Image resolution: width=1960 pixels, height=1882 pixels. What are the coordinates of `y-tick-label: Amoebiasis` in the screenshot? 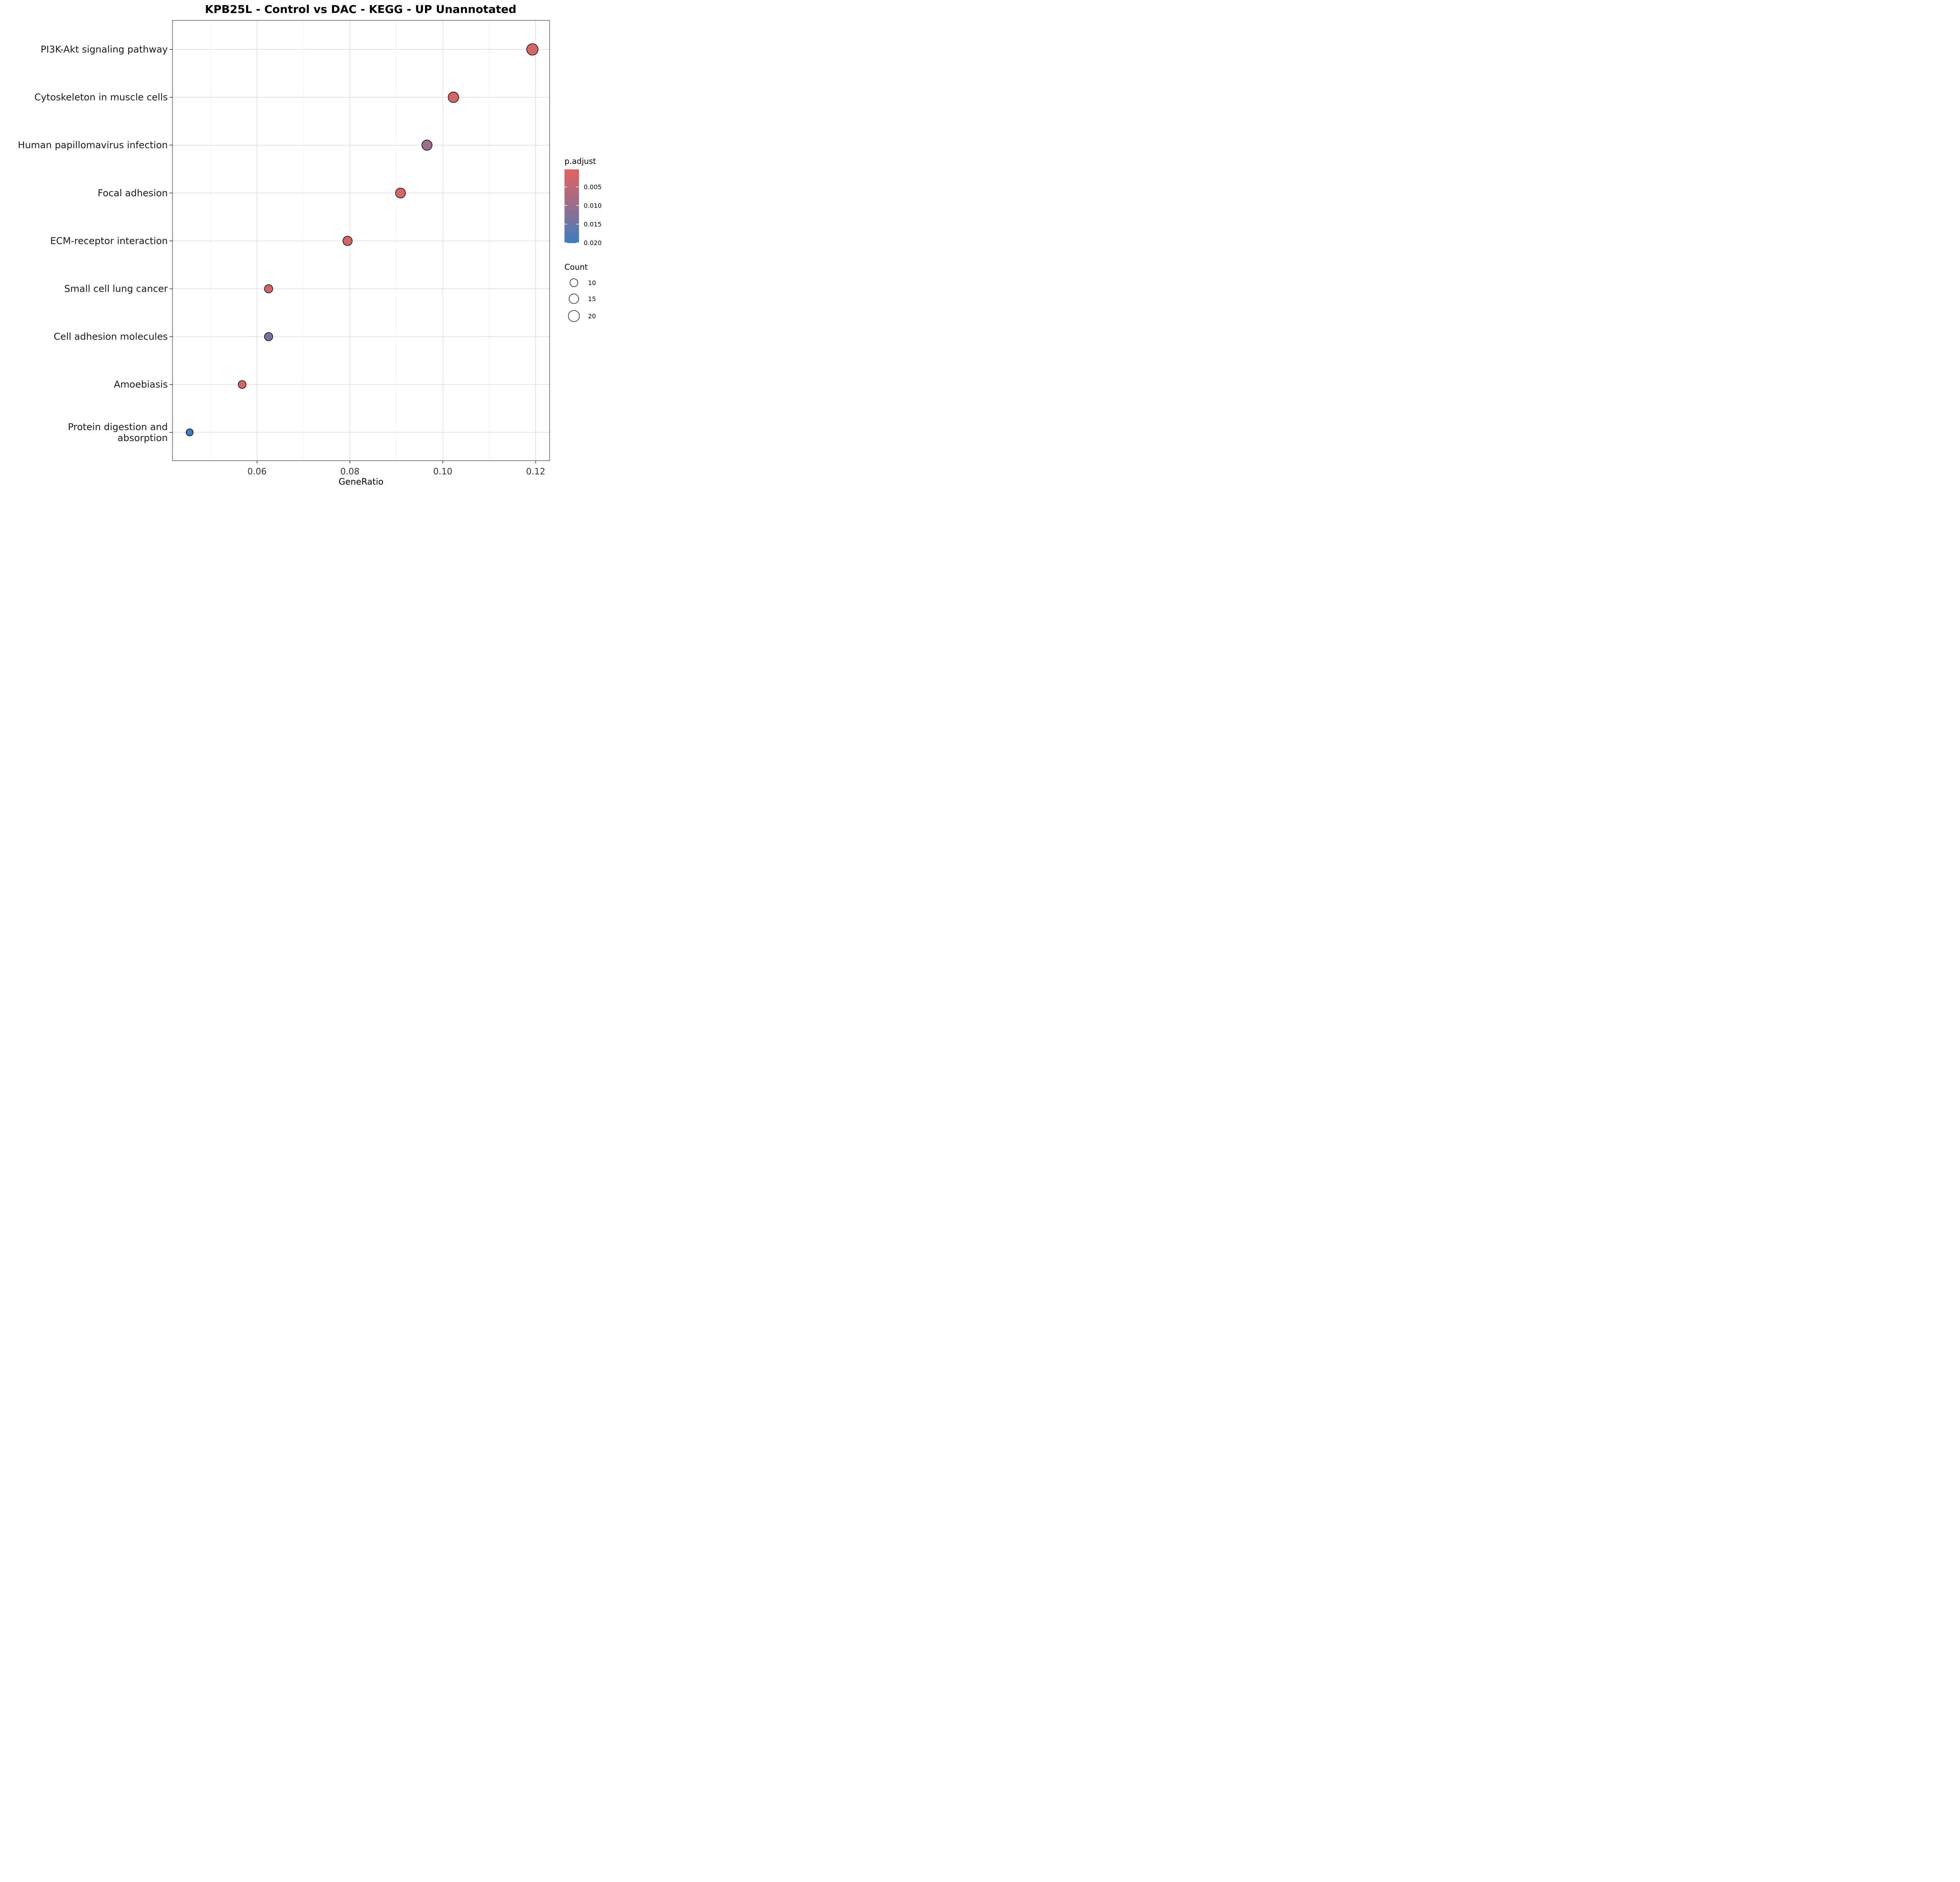 It's located at (141, 384).